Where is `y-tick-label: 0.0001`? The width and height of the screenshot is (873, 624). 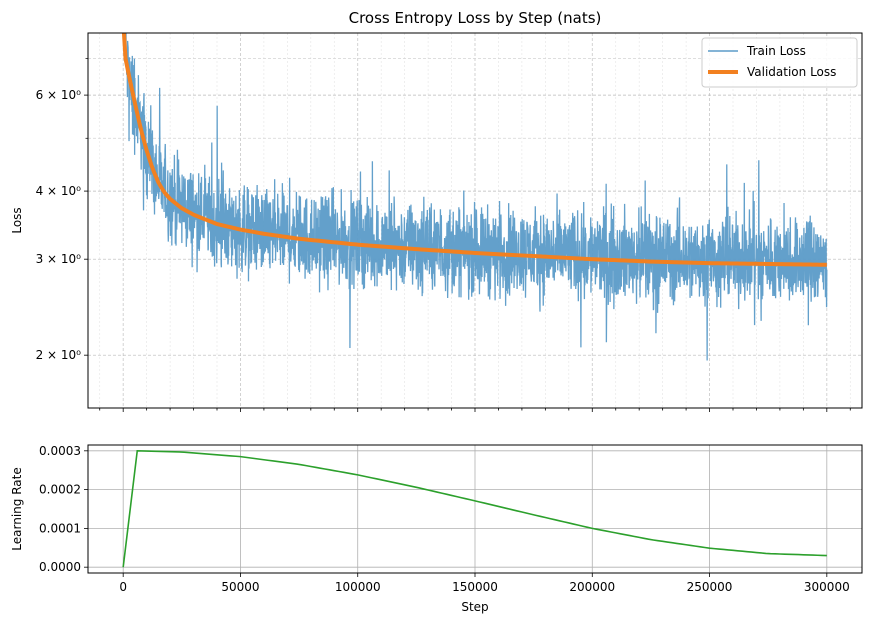 y-tick-label: 0.0001 is located at coordinates (60, 528).